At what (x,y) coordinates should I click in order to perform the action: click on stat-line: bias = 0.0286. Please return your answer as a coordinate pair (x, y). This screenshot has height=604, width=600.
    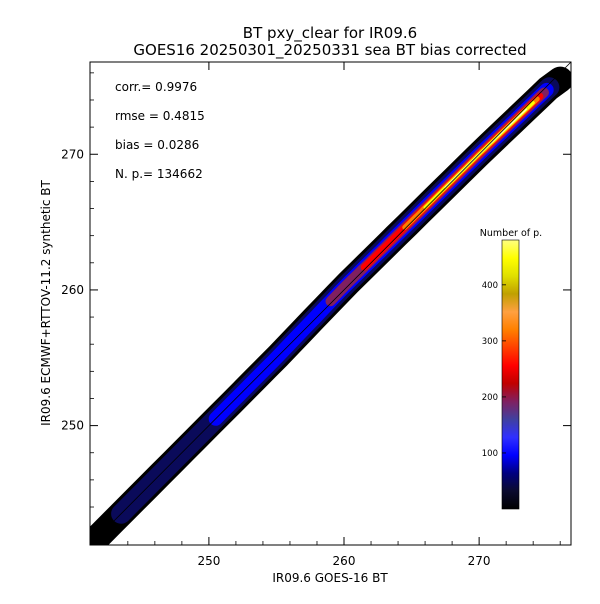
    Looking at the image, I should click on (157, 145).